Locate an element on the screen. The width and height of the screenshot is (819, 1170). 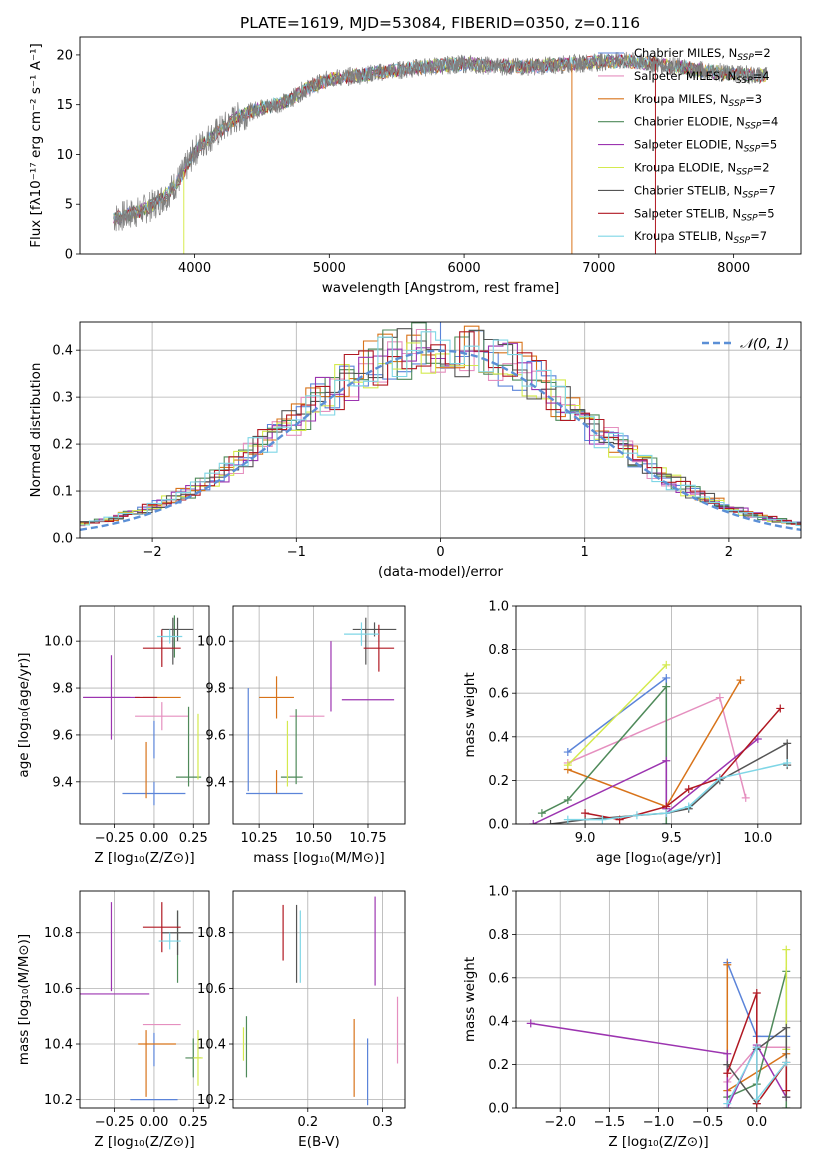
legend-label: 𝒩(0, 1) is located at coordinates (764, 344).